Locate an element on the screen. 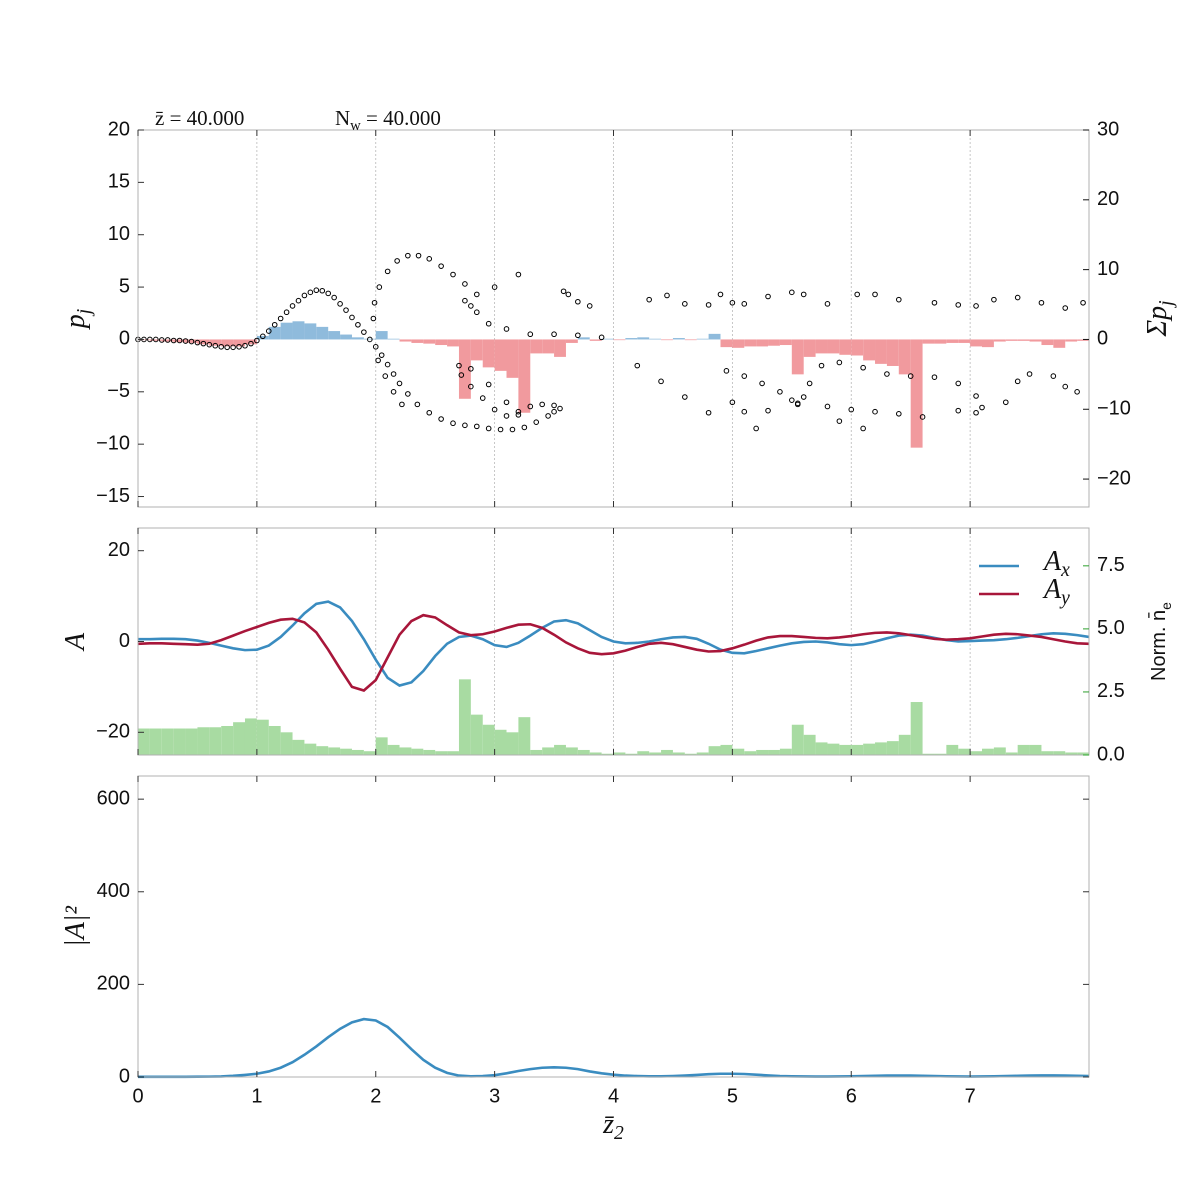 The height and width of the screenshot is (1196, 1196). y-tick-label: 0 is located at coordinates (124, 1076).